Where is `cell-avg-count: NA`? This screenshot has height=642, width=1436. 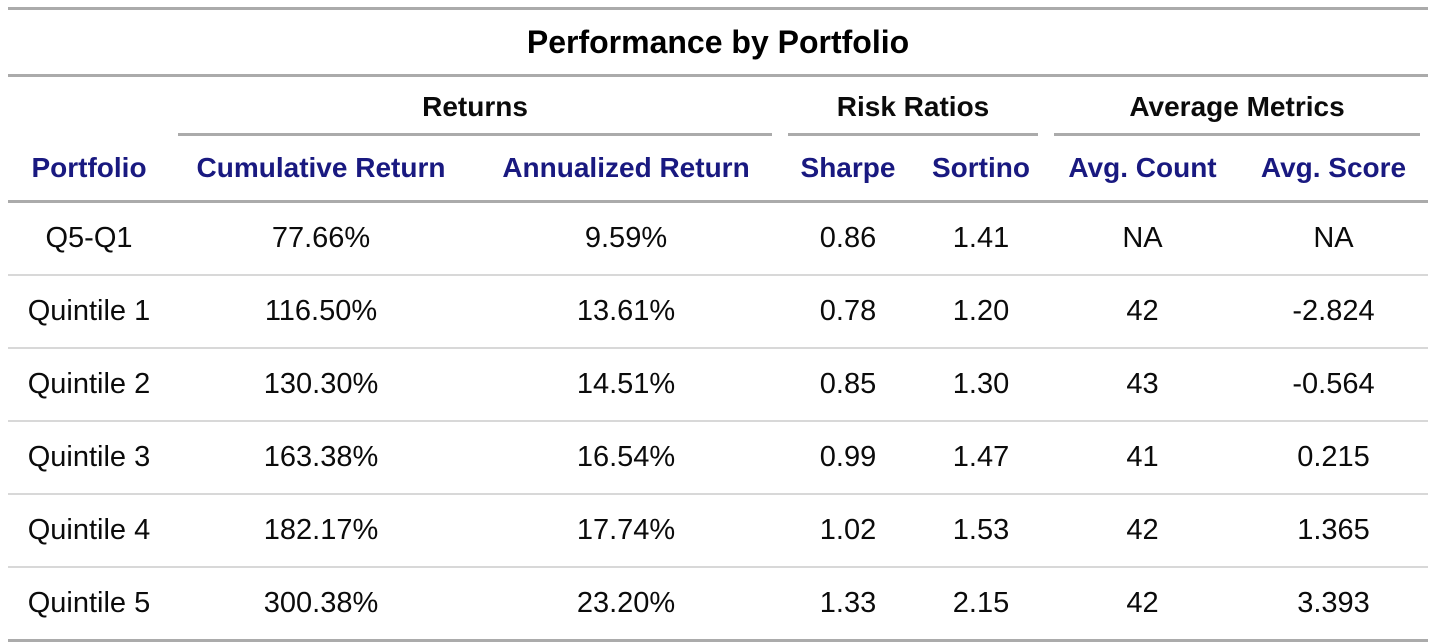
cell-avg-count: NA is located at coordinates (1142, 238).